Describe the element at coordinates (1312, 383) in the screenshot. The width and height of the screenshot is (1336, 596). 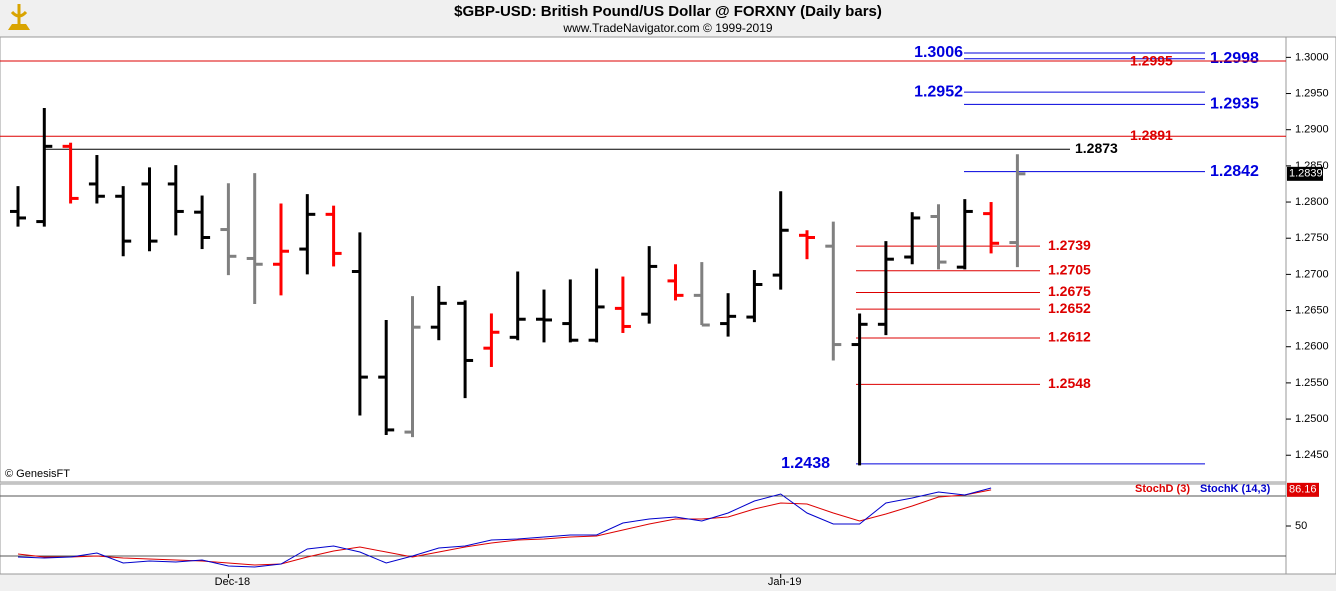
I see `y-tick-label: 1.2550` at that location.